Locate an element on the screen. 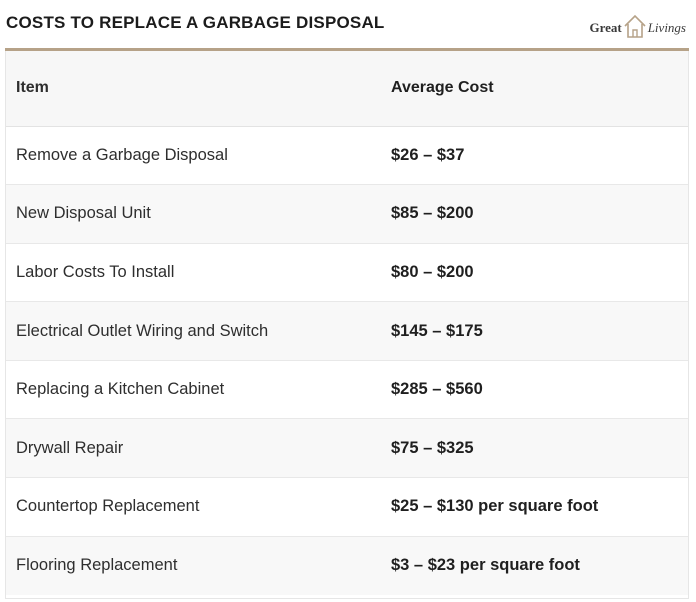  brand-logo: Great Livings is located at coordinates (637, 25).